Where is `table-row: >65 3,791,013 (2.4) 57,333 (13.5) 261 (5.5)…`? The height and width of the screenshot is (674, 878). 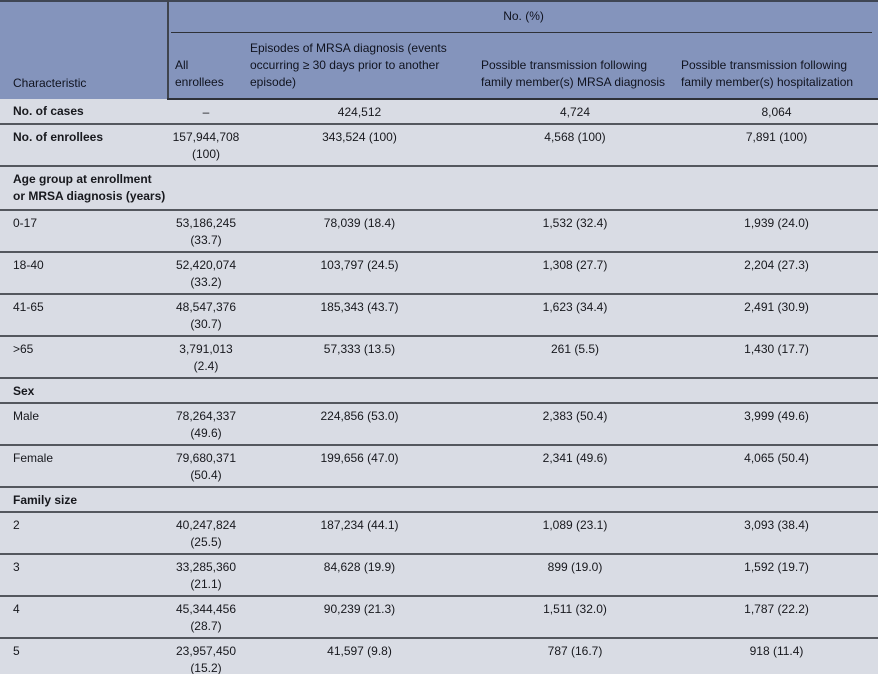
table-row: >65 3,791,013 (2.4) 57,333 (13.5) 261 (5.5)… is located at coordinates (439, 356).